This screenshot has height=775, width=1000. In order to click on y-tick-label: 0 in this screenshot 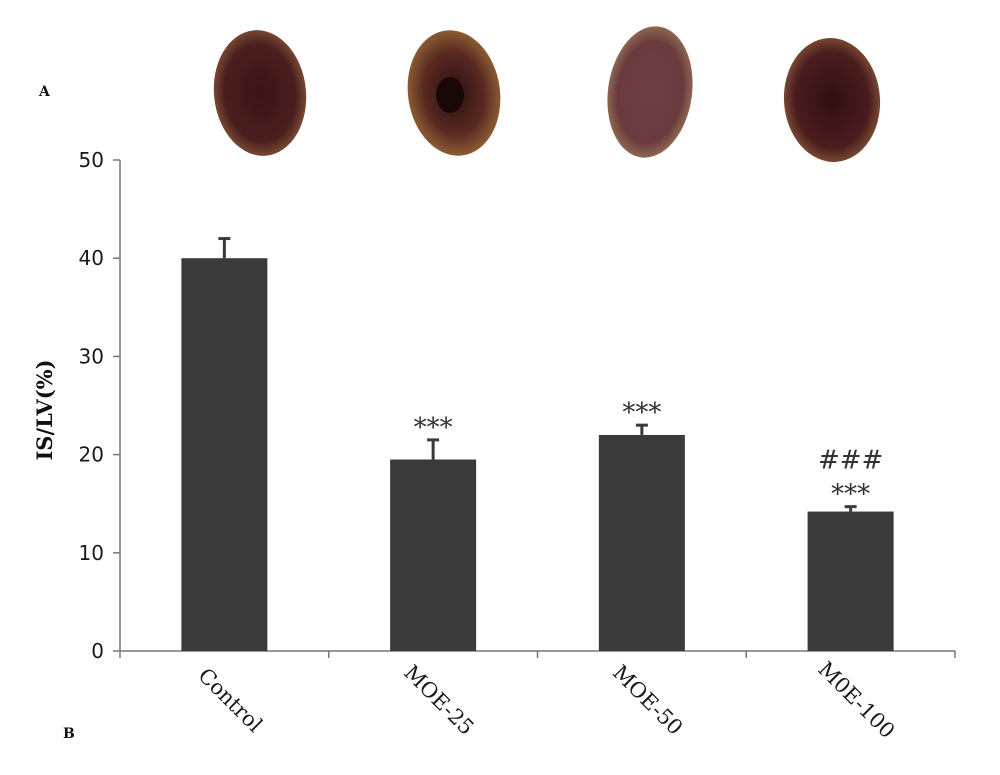, I will do `click(97, 651)`.